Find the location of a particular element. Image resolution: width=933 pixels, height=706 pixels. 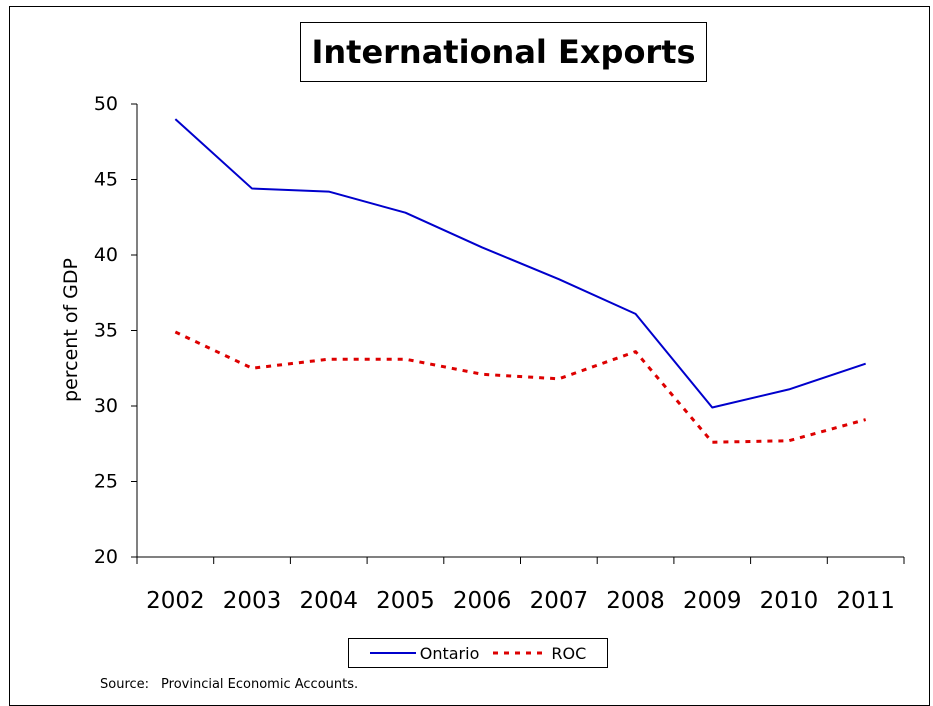

x-tick-label: 2011 is located at coordinates (865, 601).